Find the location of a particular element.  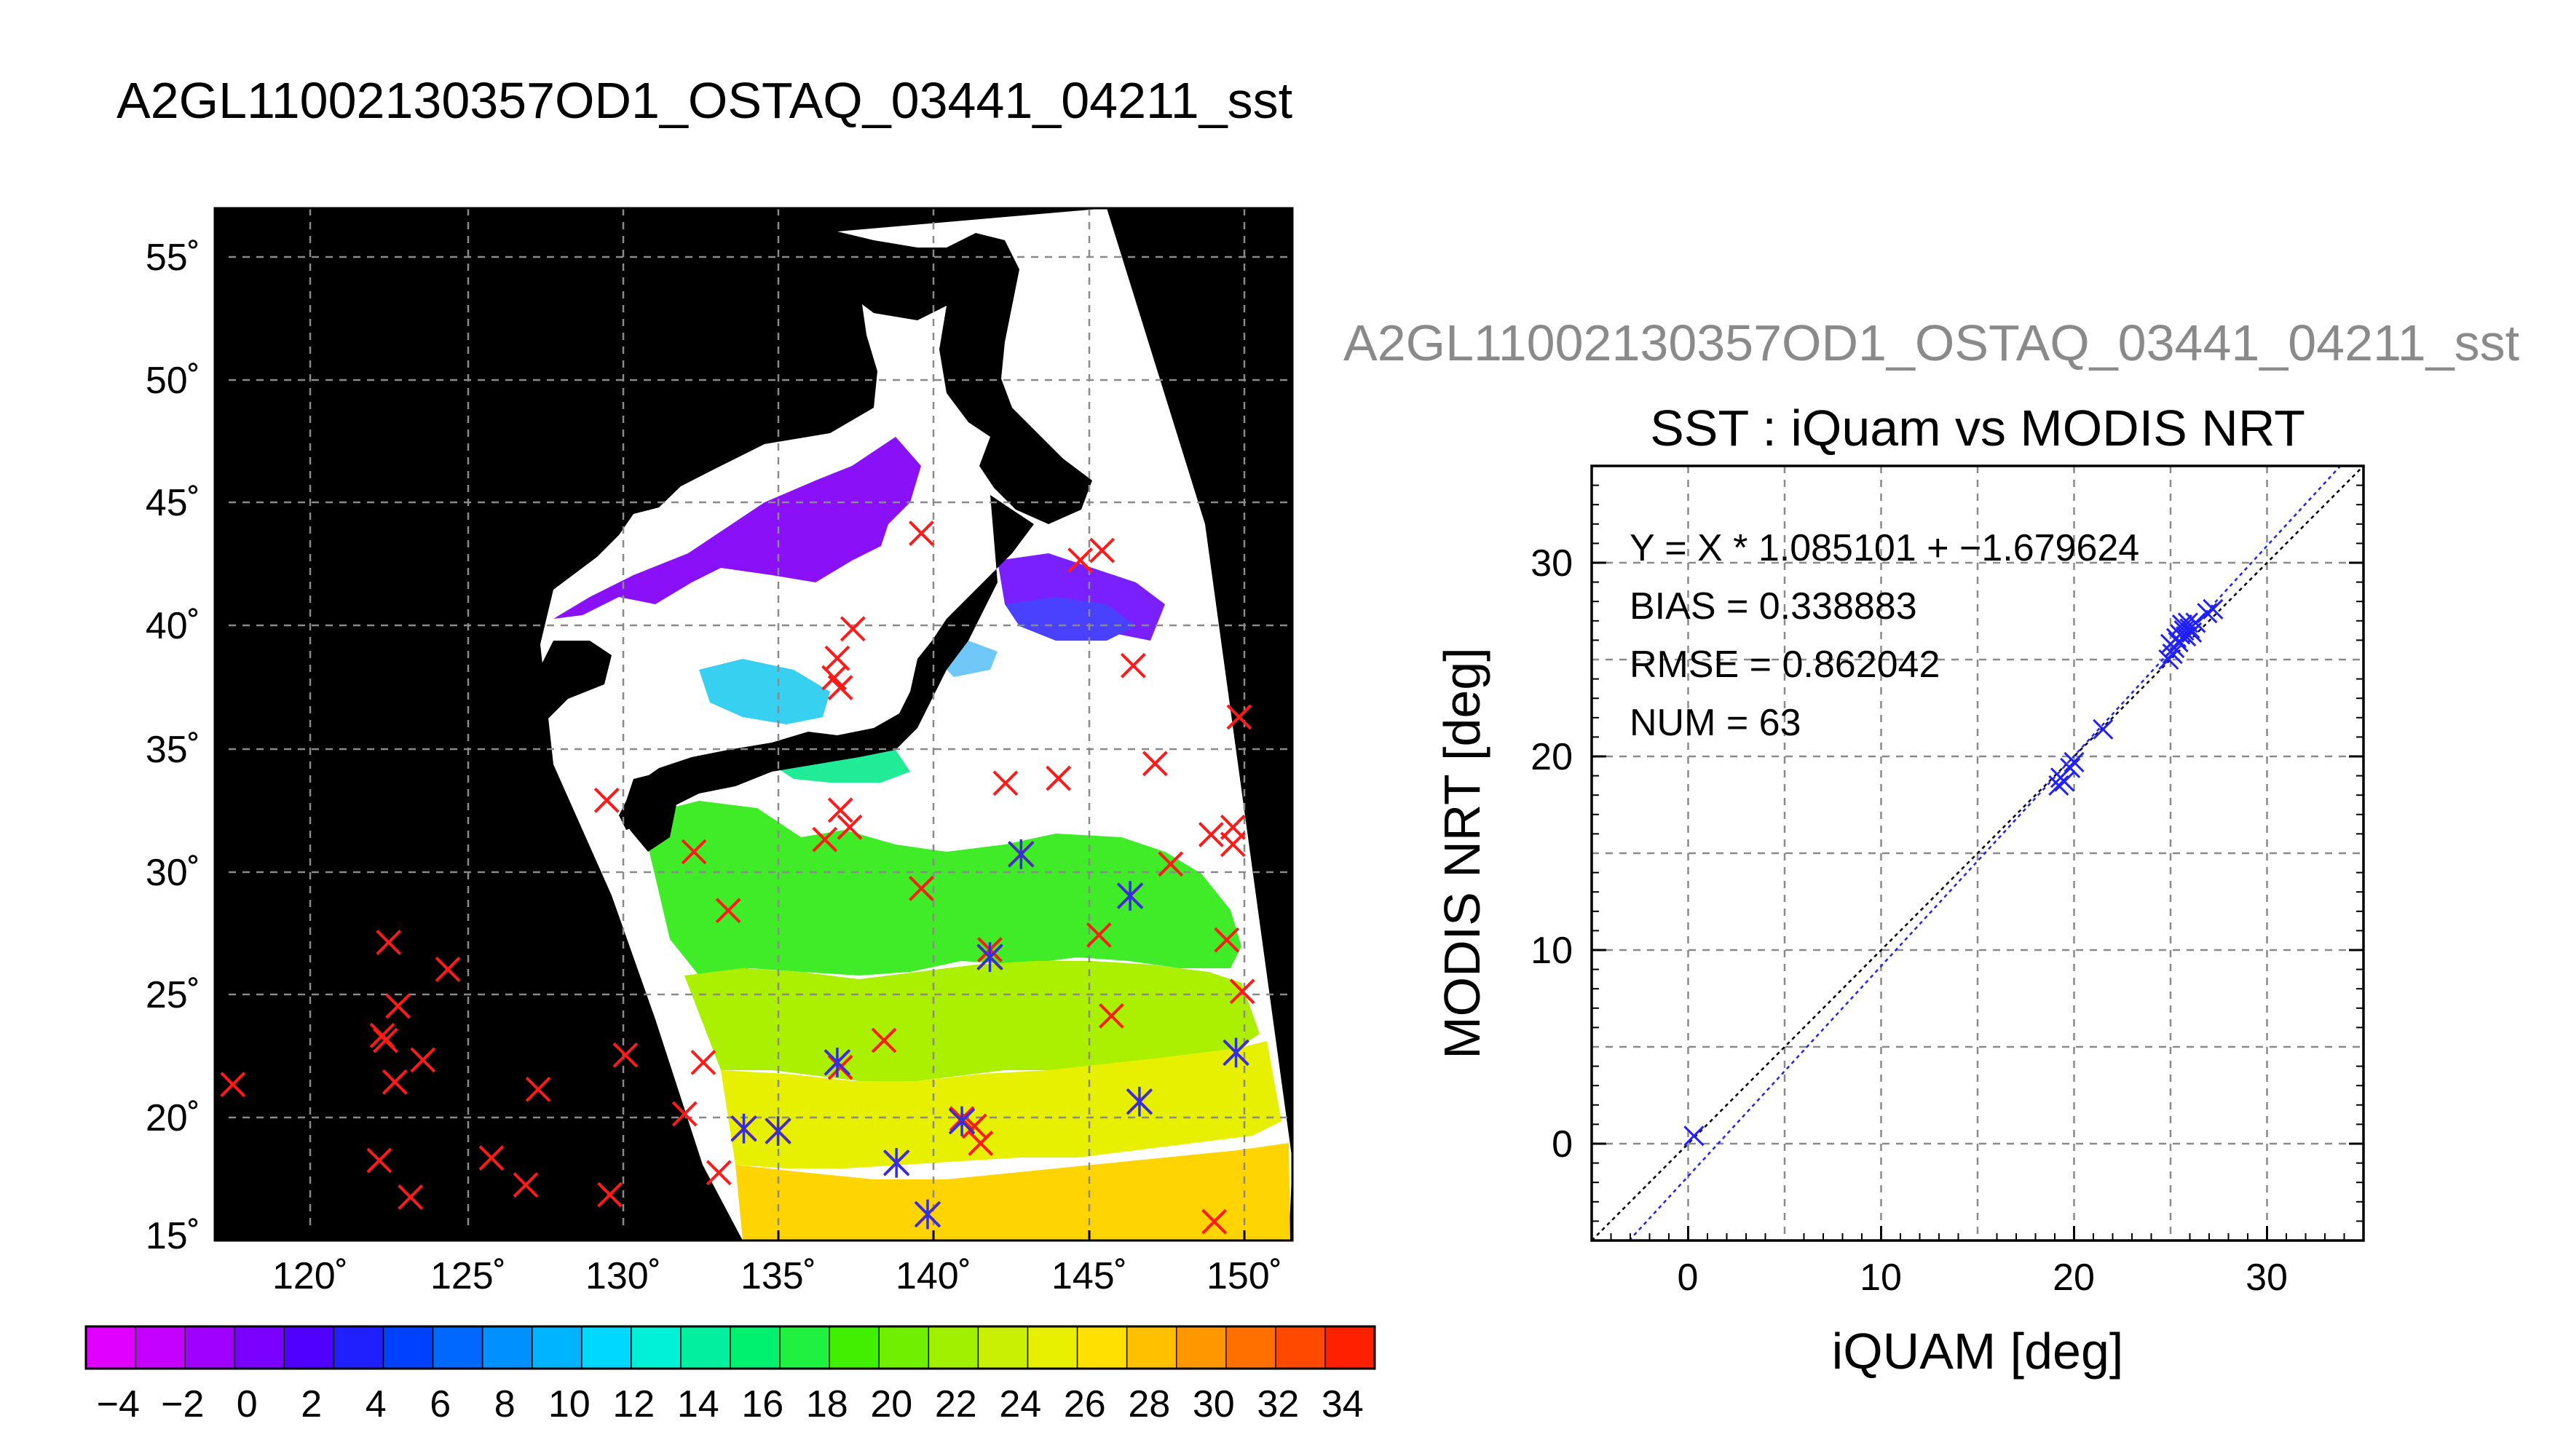

colorbar-label: −2 is located at coordinates (182, 1404).